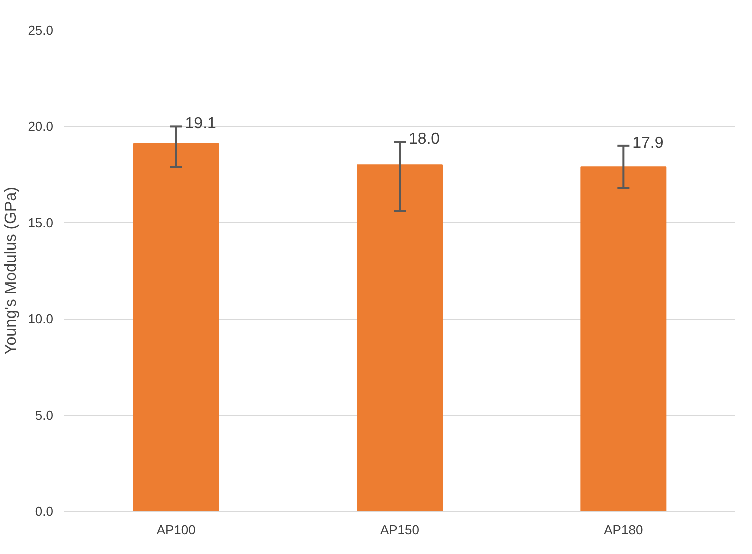  Describe the element at coordinates (624, 530) in the screenshot. I see `x-tick-label: AP180` at that location.